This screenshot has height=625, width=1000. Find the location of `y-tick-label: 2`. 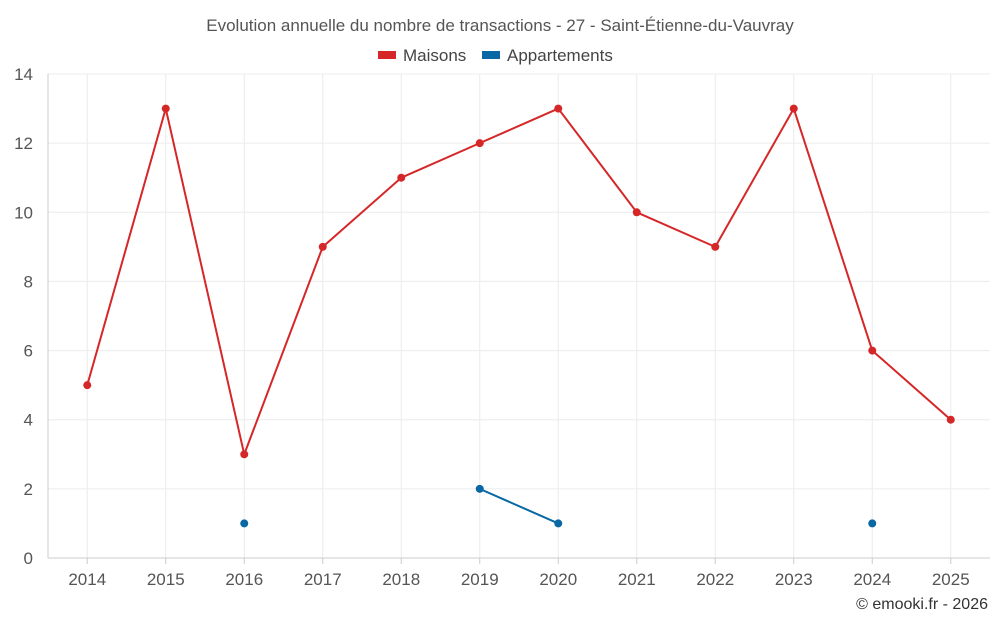

y-tick-label: 2 is located at coordinates (28, 489).